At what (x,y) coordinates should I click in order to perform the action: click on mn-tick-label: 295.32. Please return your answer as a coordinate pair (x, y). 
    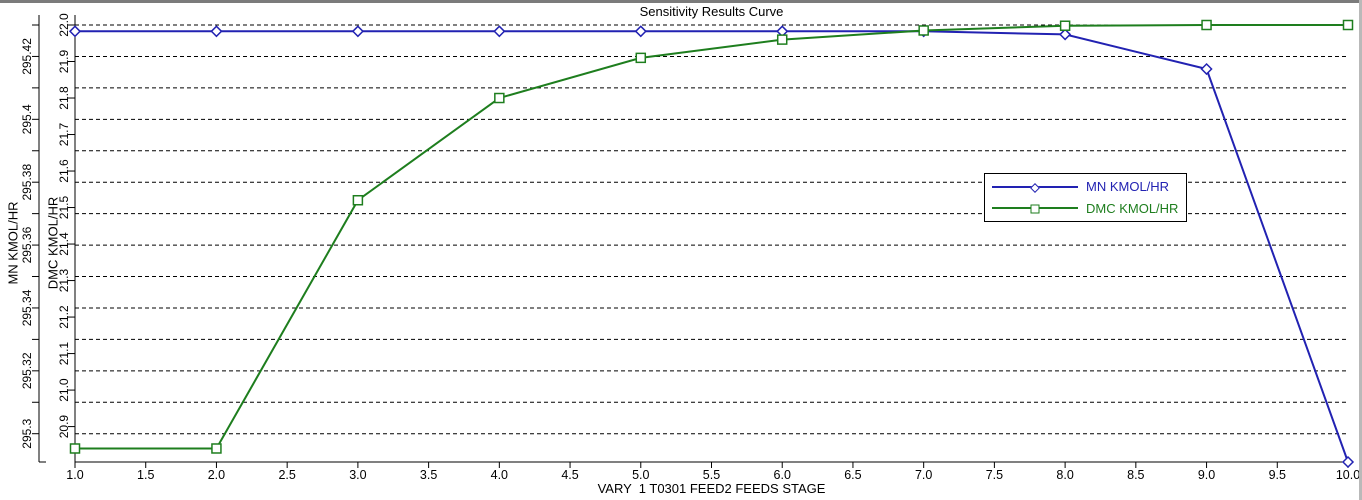
    Looking at the image, I should click on (27, 370).